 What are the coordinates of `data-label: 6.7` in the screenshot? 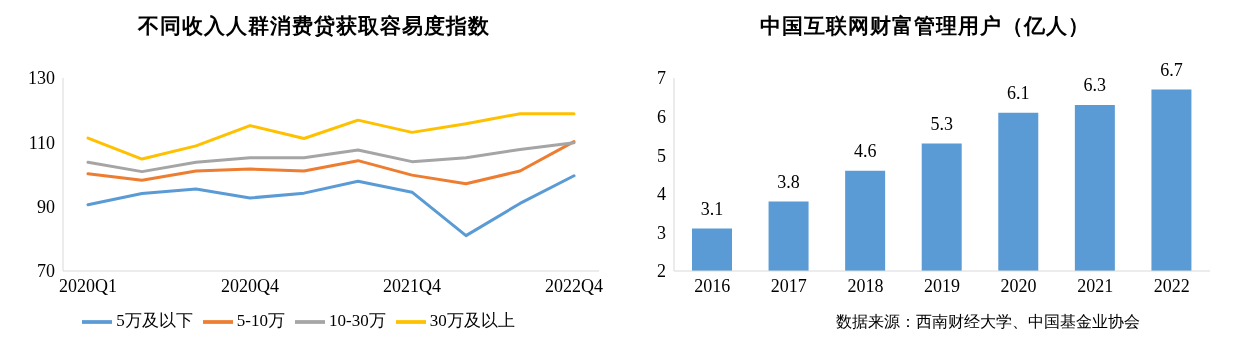 It's located at (1171, 69).